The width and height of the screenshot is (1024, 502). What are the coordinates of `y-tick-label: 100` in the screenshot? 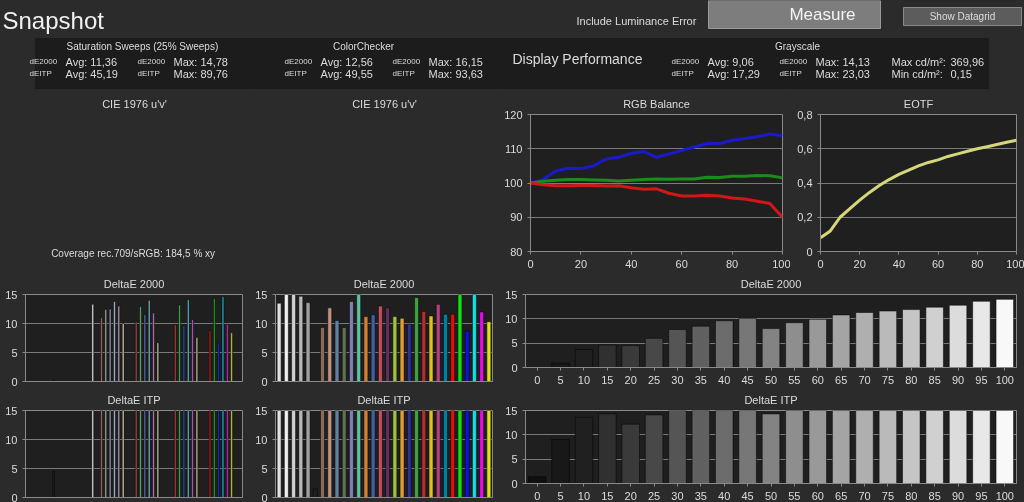 It's located at (513, 183).